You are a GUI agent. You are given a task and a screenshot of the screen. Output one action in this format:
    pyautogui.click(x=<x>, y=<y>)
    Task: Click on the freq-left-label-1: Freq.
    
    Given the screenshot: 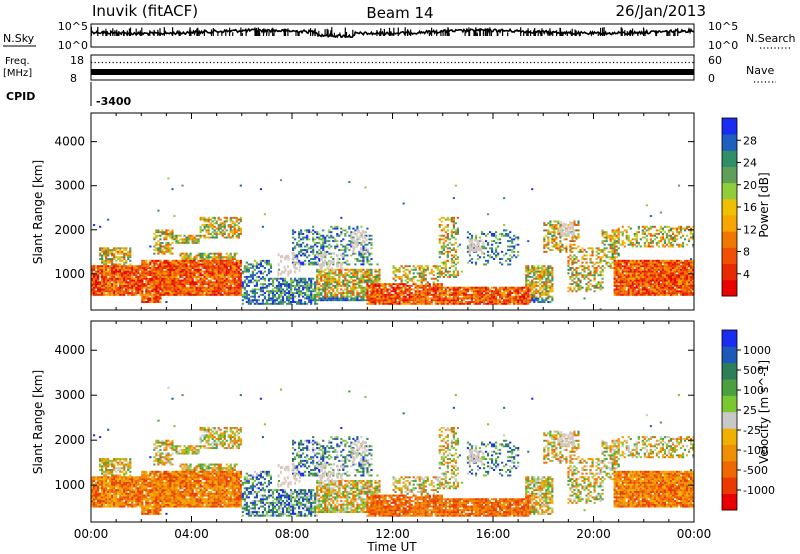 What is the action you would take?
    pyautogui.click(x=17, y=61)
    